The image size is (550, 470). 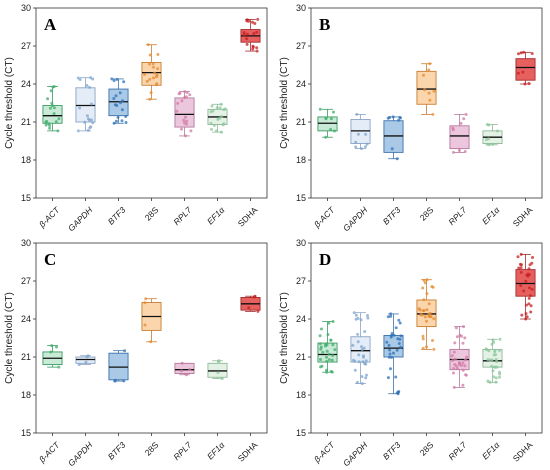 What do you see at coordinates (26, 84) in the screenshot?
I see `y-tick-label: 24` at bounding box center [26, 84].